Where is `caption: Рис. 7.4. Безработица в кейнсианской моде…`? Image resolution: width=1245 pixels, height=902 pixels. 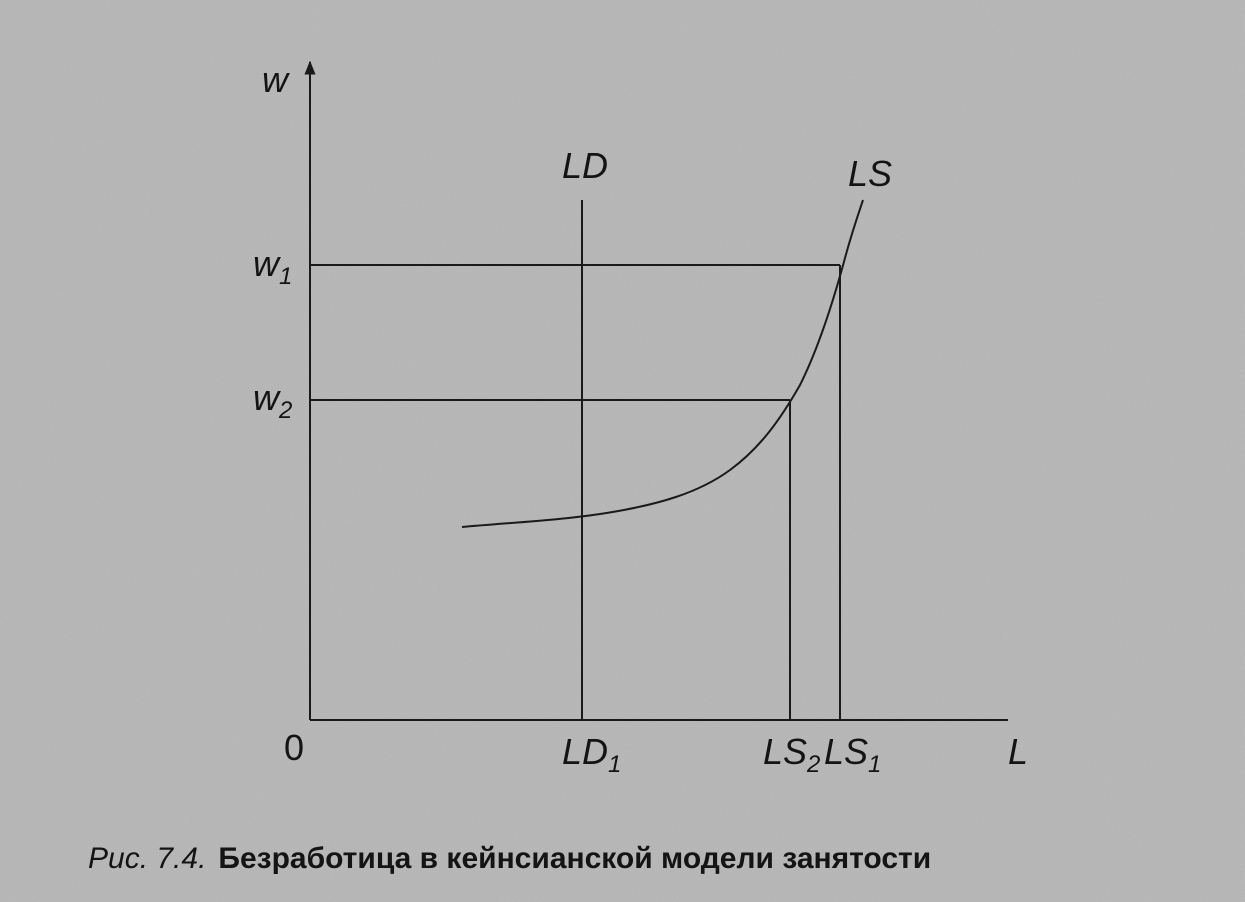
caption: Рис. 7.4. Безработица в кейнсианской моде… is located at coordinates (509, 858).